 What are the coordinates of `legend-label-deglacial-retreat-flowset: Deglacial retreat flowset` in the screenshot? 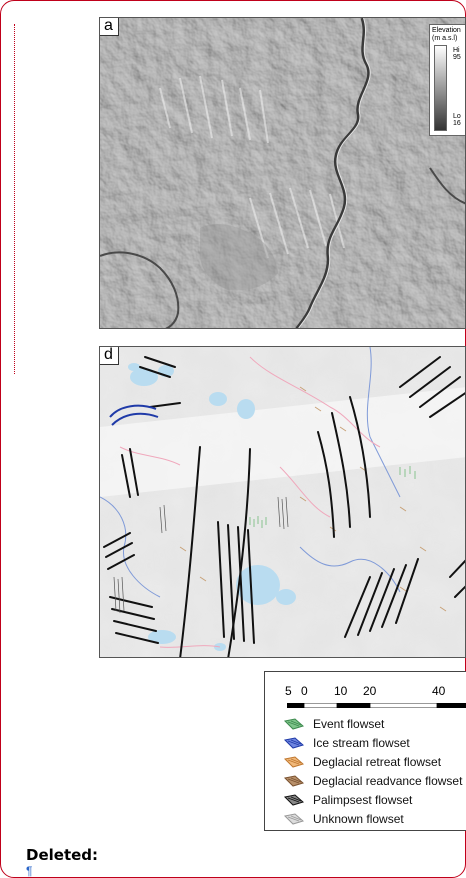 It's located at (377, 762).